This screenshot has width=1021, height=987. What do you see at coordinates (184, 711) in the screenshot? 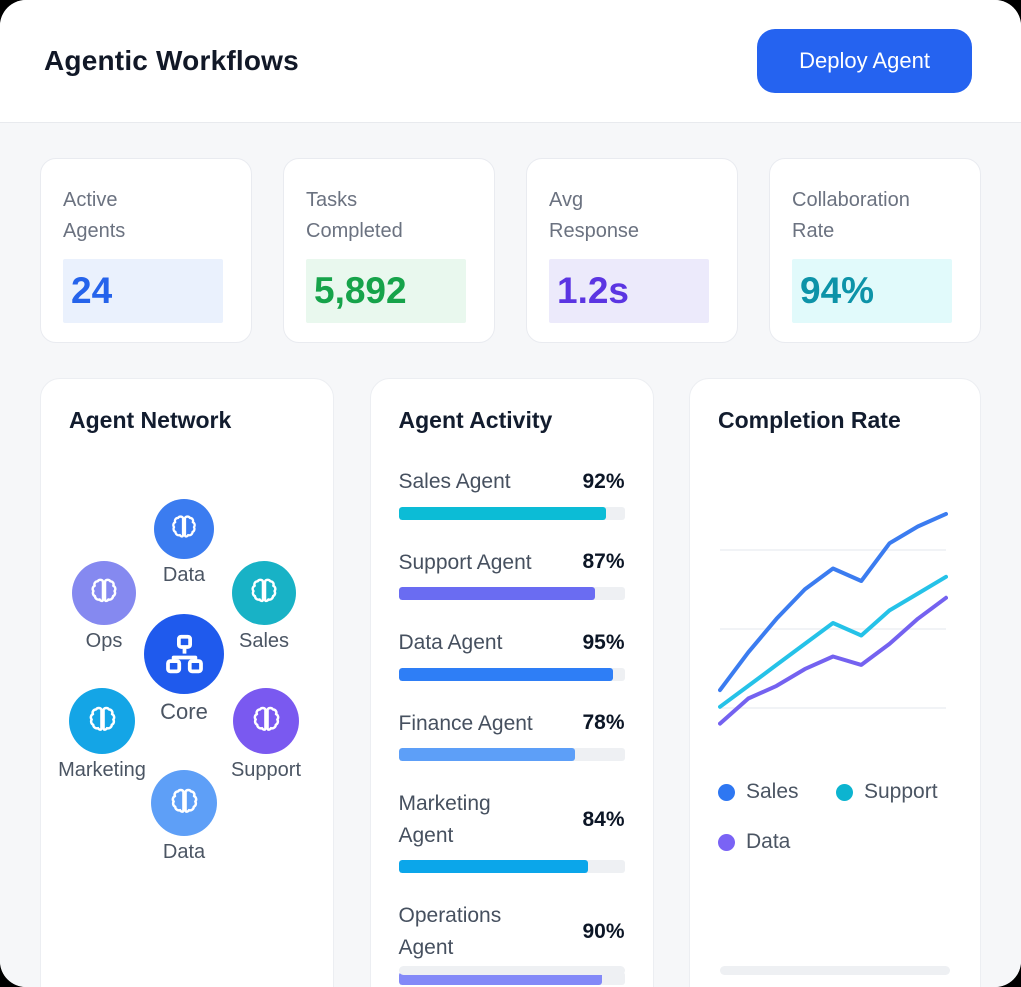
I see `network-node-label: Core` at bounding box center [184, 711].